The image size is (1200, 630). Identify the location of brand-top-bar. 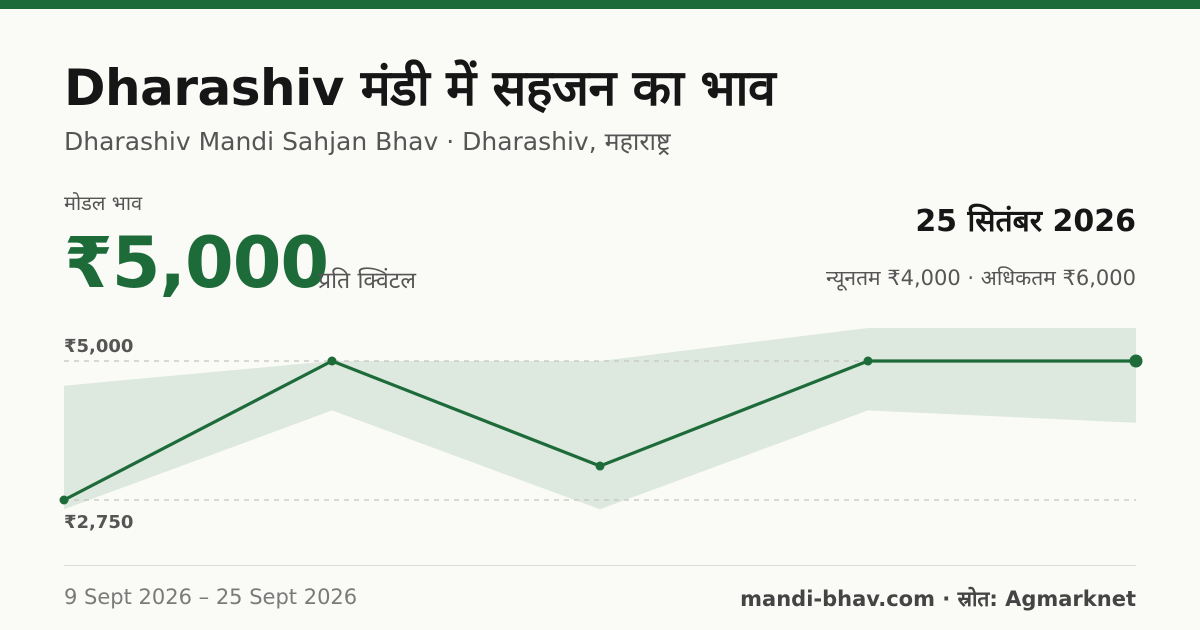
(600, 4).